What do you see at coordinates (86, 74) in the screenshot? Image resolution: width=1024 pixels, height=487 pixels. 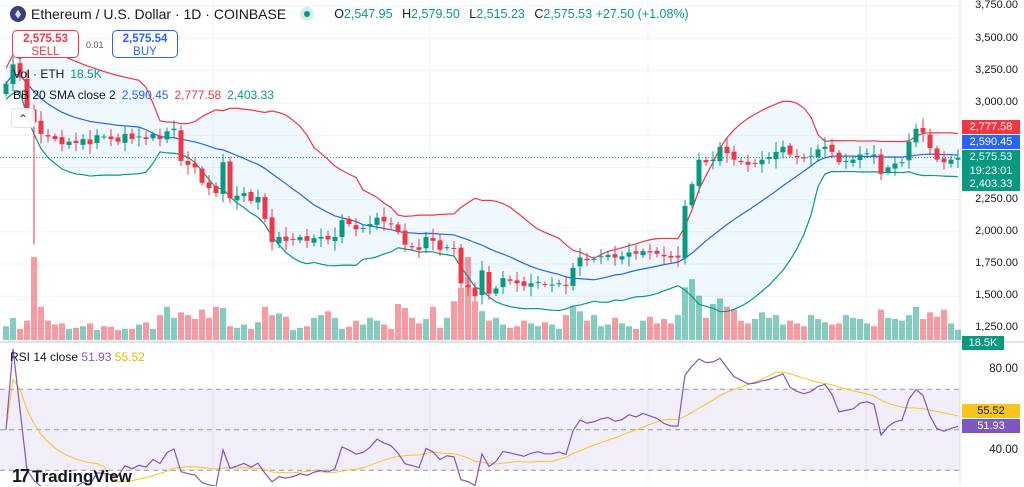 I see `volume-legend-value: 18.5K` at bounding box center [86, 74].